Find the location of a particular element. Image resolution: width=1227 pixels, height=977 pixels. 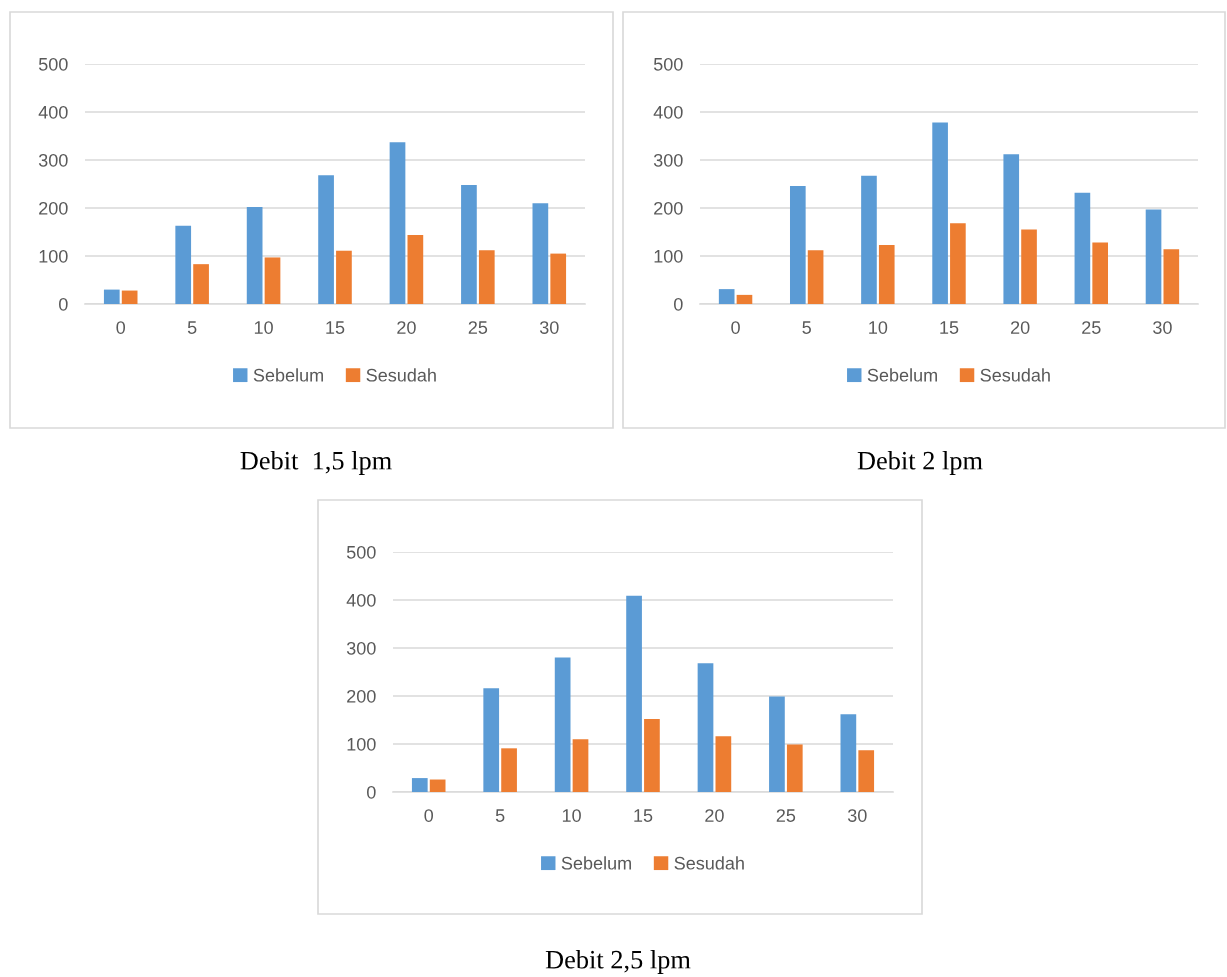

text: Debit 2,5 lpm is located at coordinates (618, 962).